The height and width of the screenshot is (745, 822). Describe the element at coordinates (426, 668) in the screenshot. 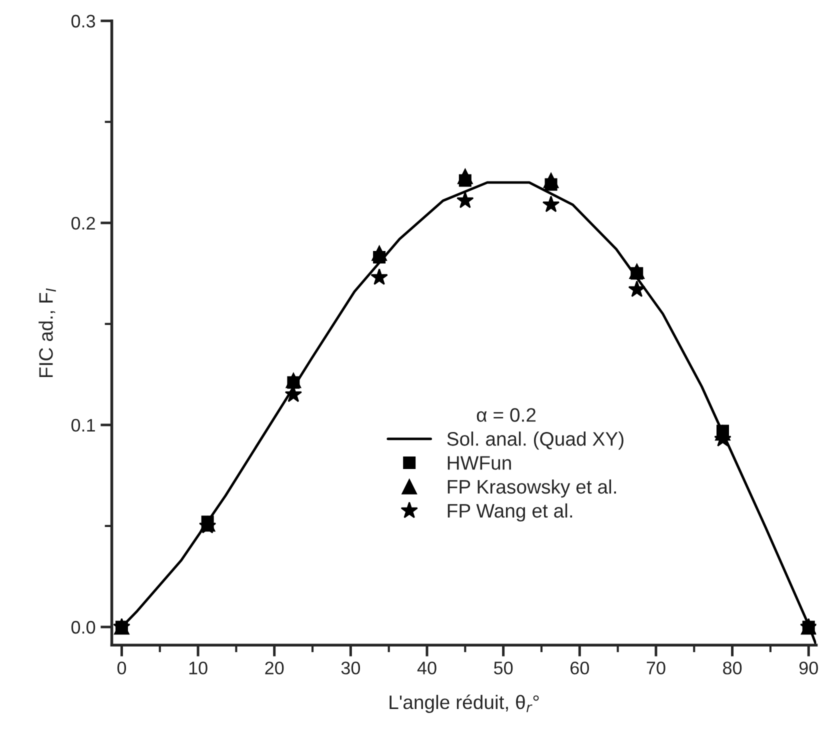

I see `x-tick-label: 40` at that location.